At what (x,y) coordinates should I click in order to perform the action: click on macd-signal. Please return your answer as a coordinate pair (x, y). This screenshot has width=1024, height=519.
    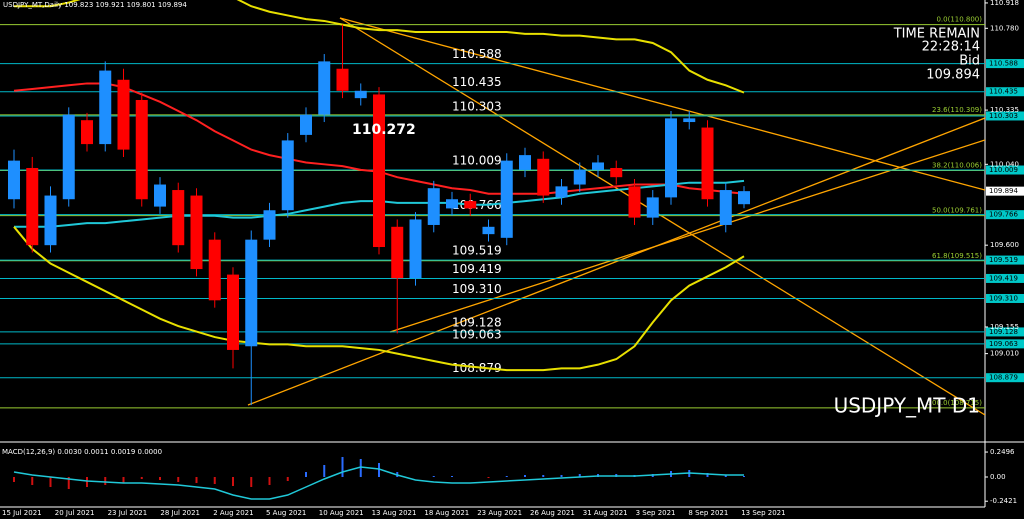
    Looking at the image, I should click on (378, 483).